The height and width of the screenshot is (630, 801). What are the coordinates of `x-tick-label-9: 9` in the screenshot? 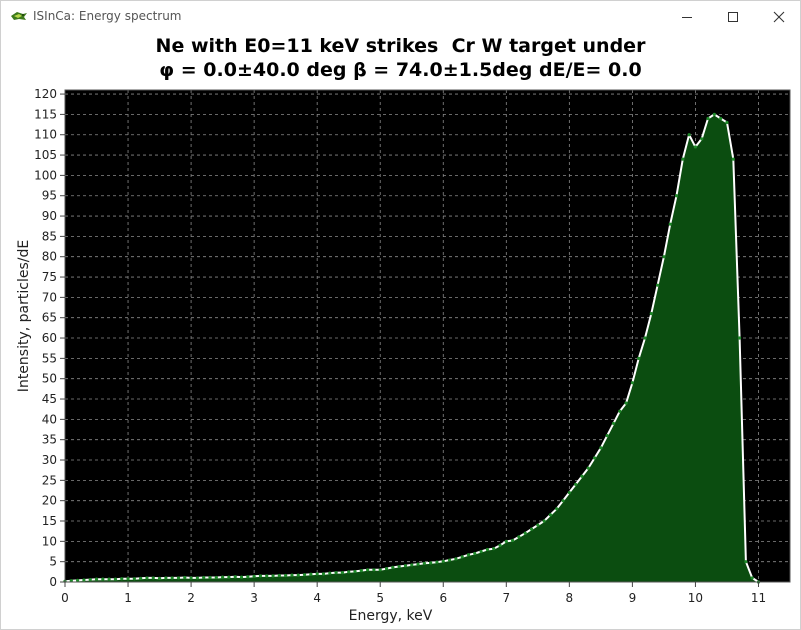 It's located at (633, 598).